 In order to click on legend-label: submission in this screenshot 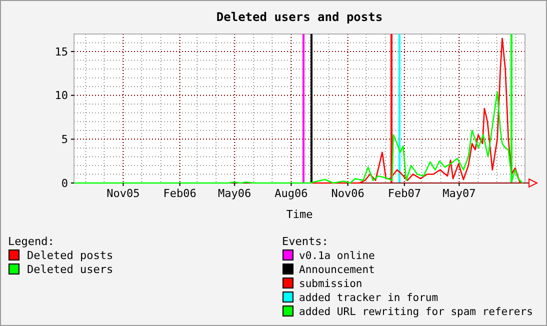, I will do `click(330, 284)`.